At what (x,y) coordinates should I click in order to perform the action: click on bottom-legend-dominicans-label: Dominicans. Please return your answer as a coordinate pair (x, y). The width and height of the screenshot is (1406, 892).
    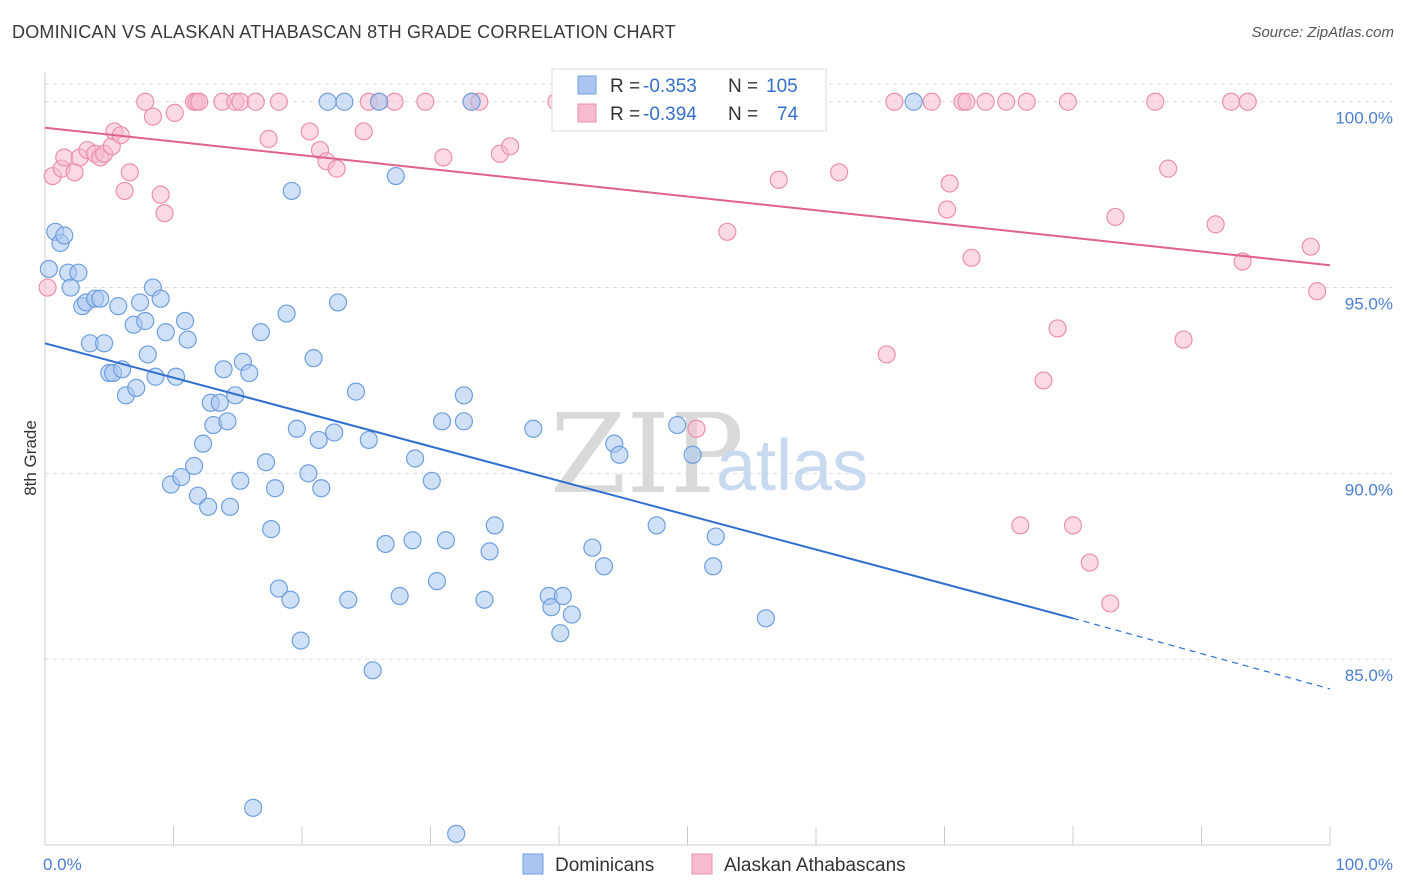
    Looking at the image, I should click on (604, 865).